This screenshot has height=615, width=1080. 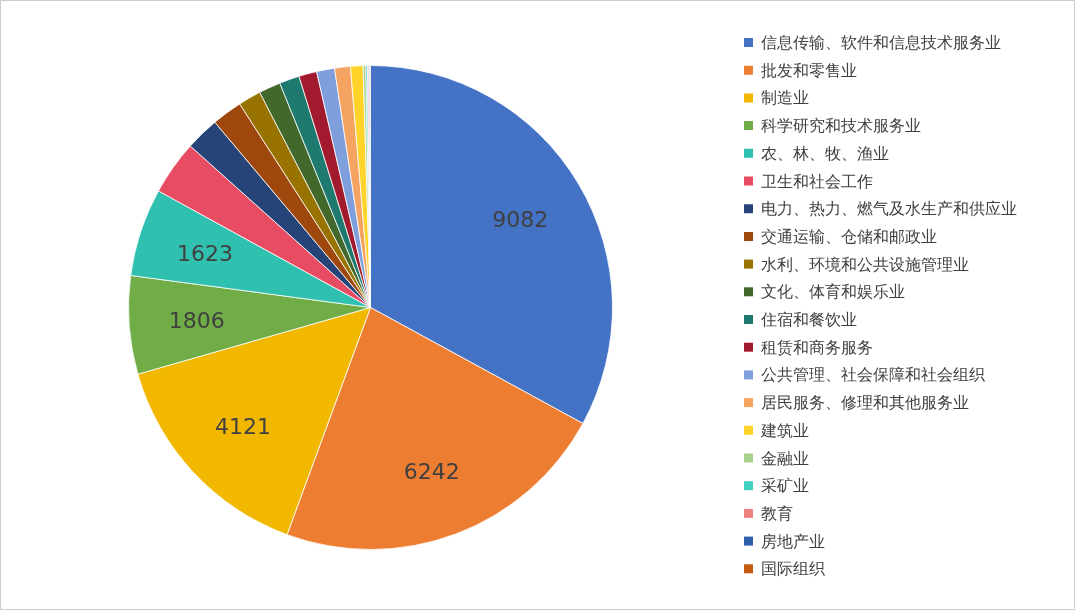 I want to click on legend-label: 文化、体育和娱乐业, so click(x=832, y=292).